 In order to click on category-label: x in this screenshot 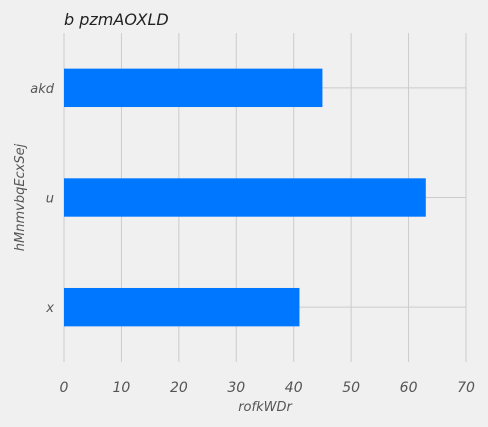, I will do `click(49, 308)`.